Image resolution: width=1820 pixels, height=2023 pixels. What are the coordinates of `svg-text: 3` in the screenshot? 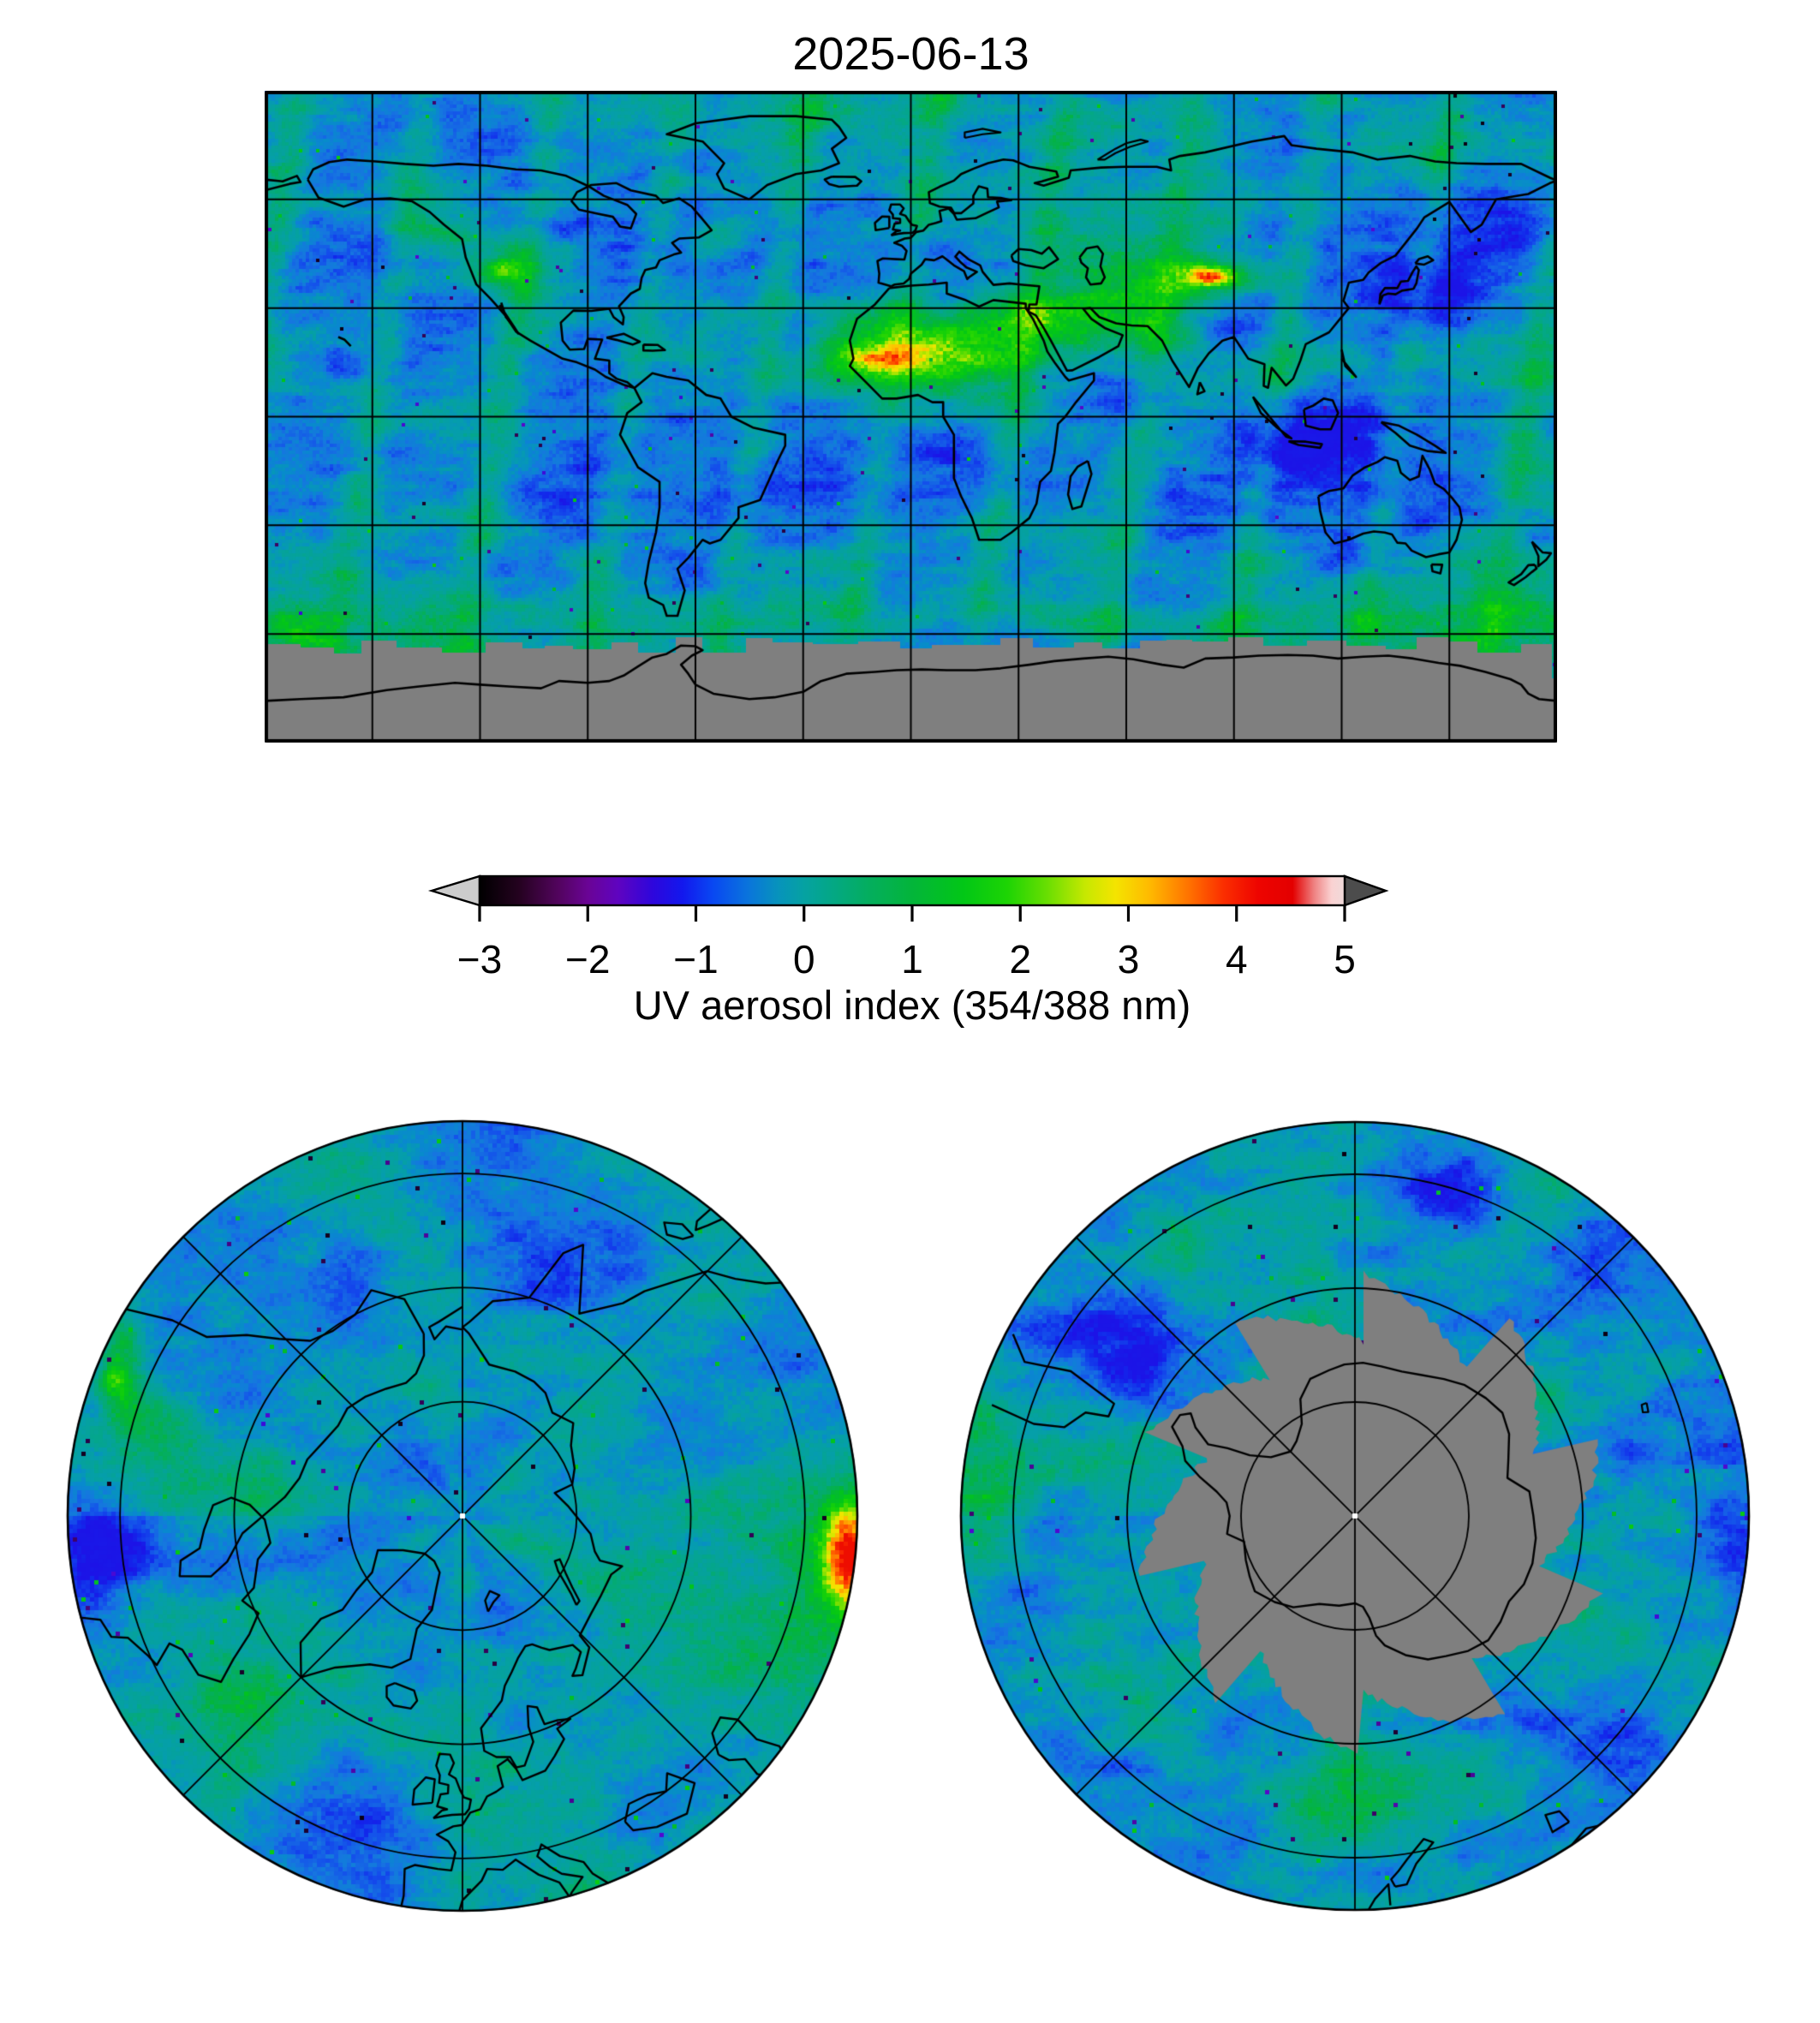 It's located at (1129, 960).